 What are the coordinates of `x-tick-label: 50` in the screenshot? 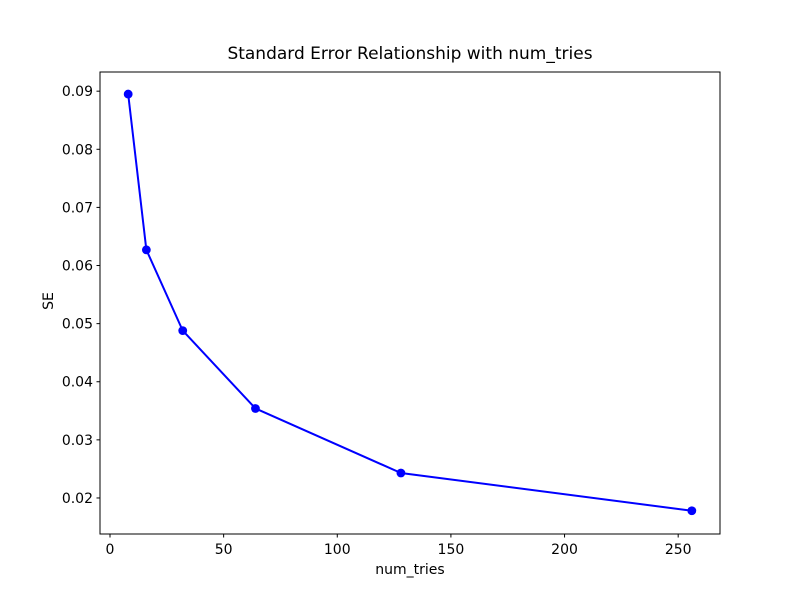 It's located at (224, 550).